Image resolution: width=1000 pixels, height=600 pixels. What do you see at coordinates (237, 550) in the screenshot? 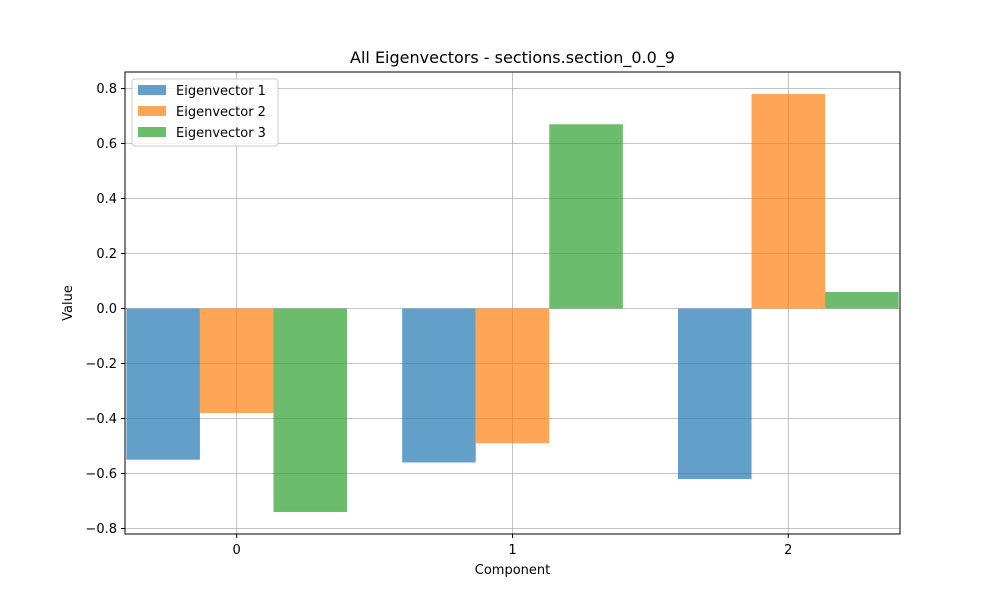
I see `x-tick-label: 0` at bounding box center [237, 550].